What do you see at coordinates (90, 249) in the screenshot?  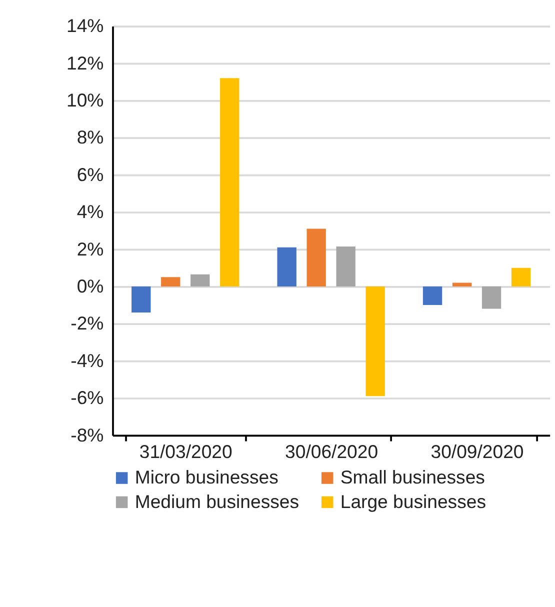 I see `y-tick-label: 2%` at bounding box center [90, 249].